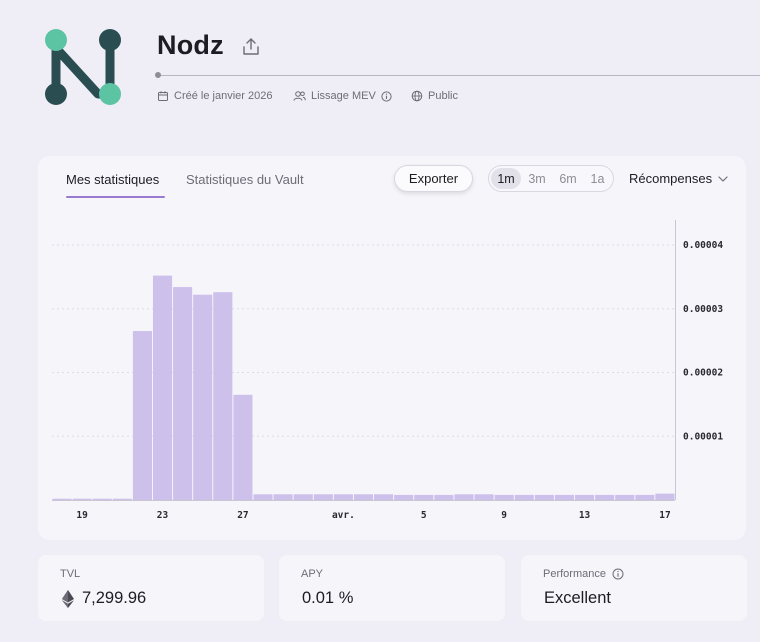 This screenshot has width=760, height=642. I want to click on metric-dropdown: Récompenses, so click(678, 178).